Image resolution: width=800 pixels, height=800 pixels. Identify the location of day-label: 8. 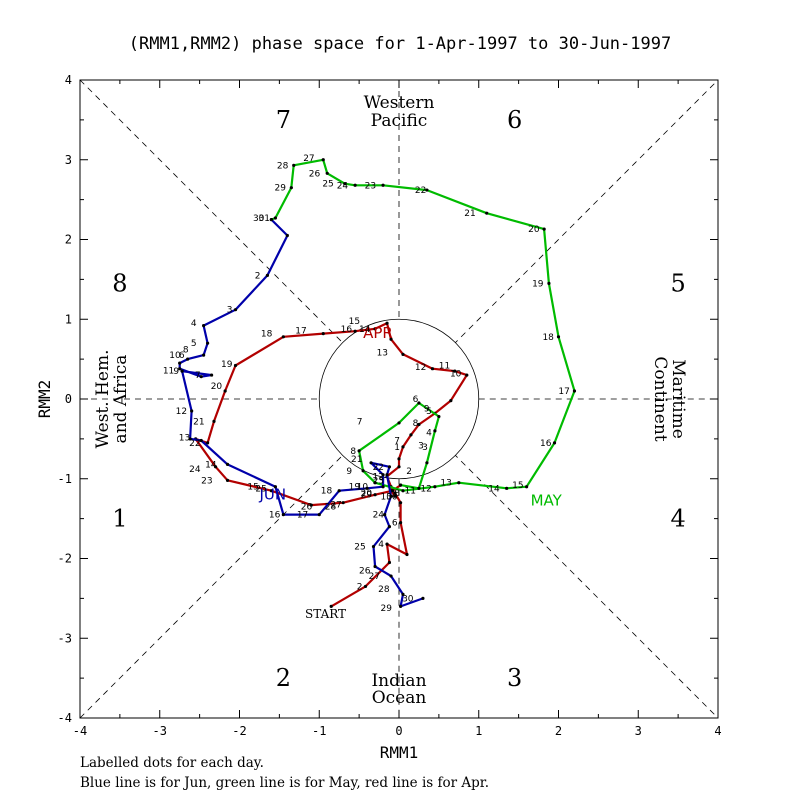
(397, 494).